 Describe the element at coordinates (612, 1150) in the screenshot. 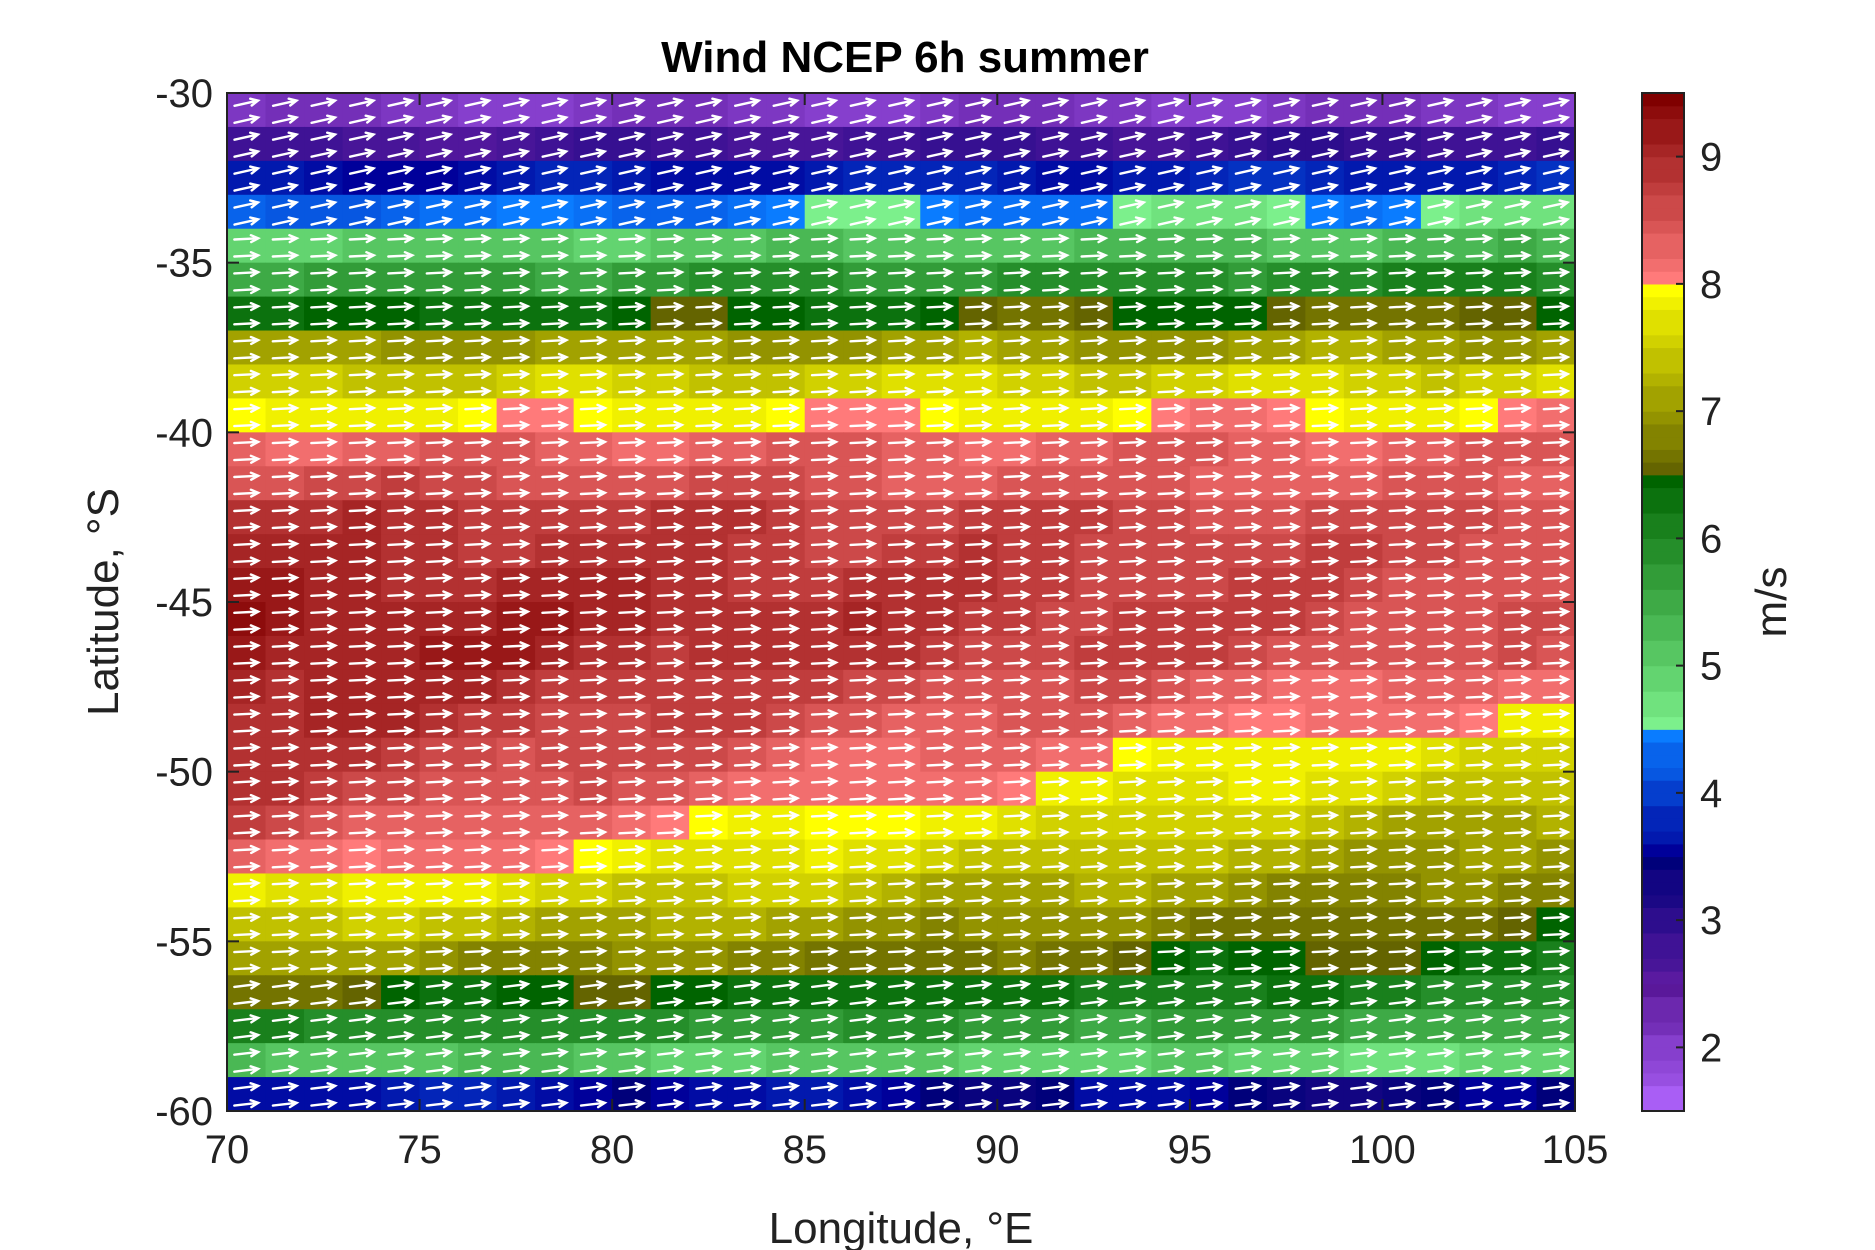

I see `x-tick-label: 80` at that location.